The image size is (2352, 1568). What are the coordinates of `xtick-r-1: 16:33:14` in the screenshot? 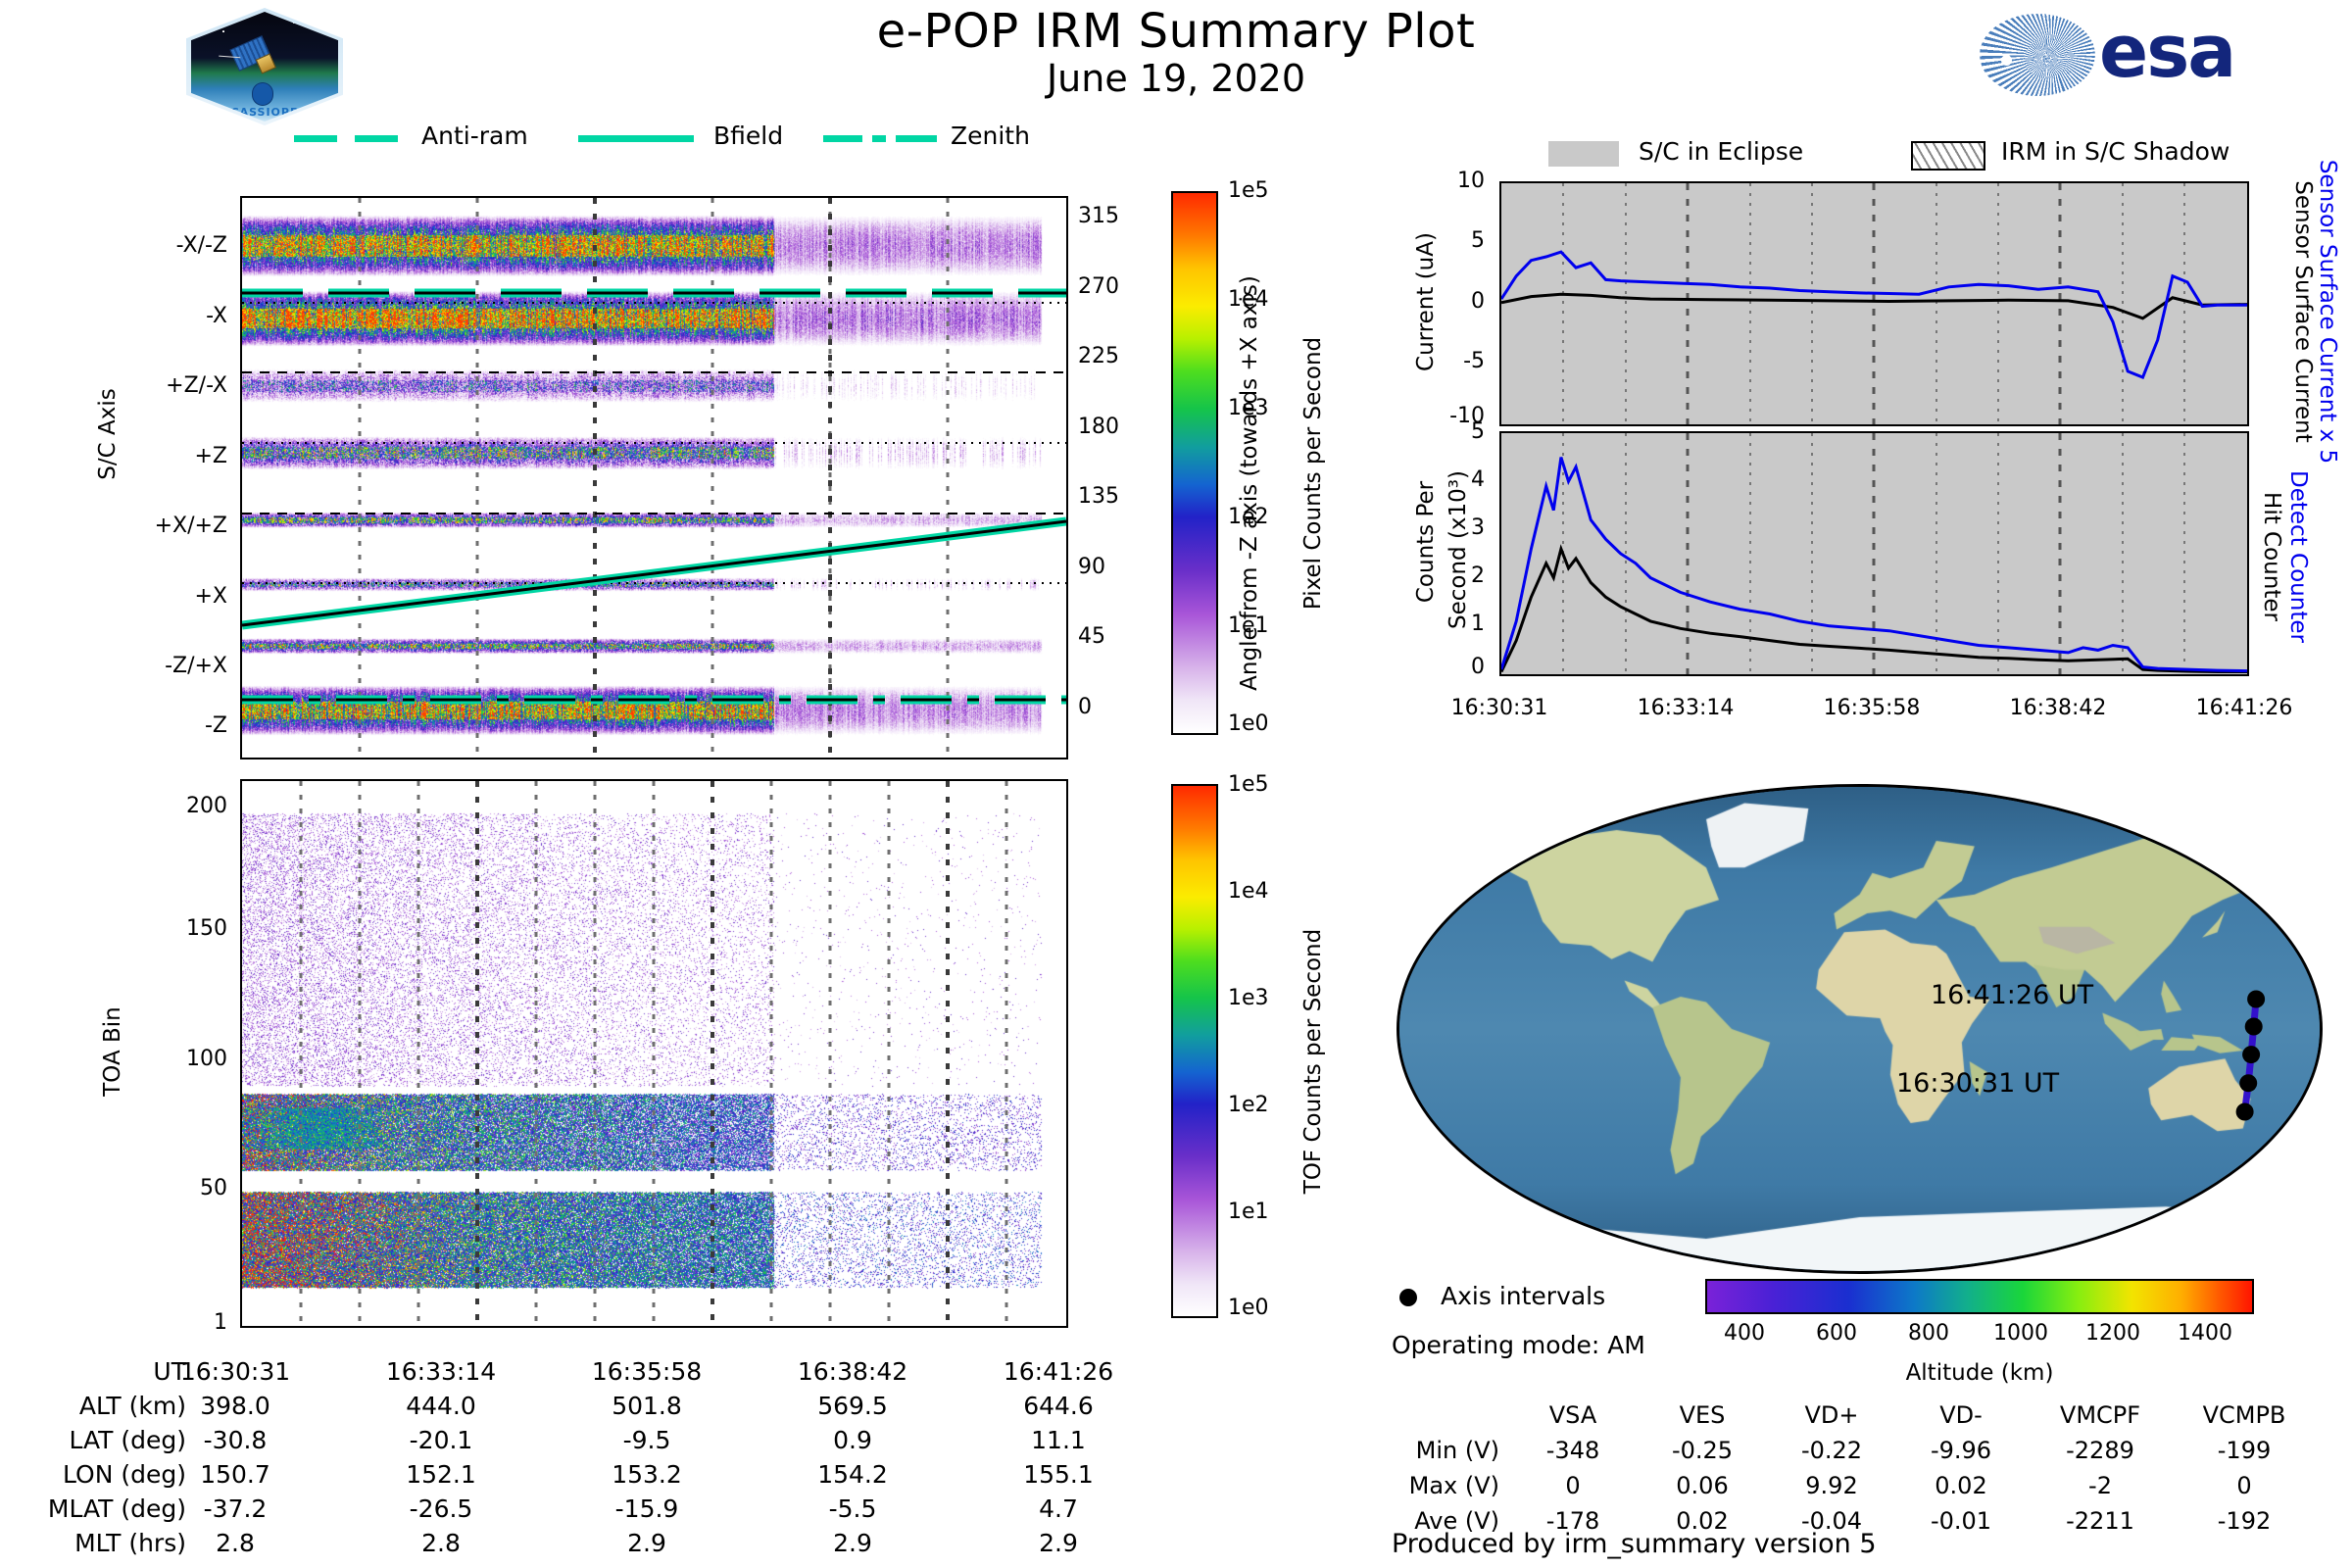 It's located at (1686, 708).